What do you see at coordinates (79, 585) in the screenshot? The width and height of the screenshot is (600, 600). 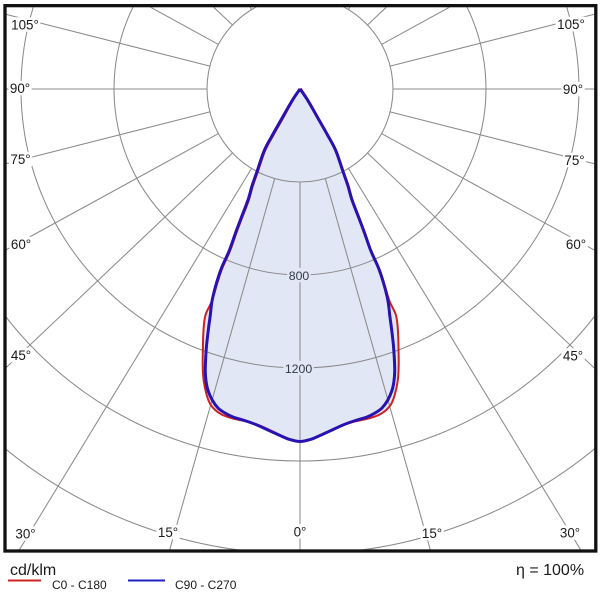 I see `svg-text: C0 - C180` at bounding box center [79, 585].